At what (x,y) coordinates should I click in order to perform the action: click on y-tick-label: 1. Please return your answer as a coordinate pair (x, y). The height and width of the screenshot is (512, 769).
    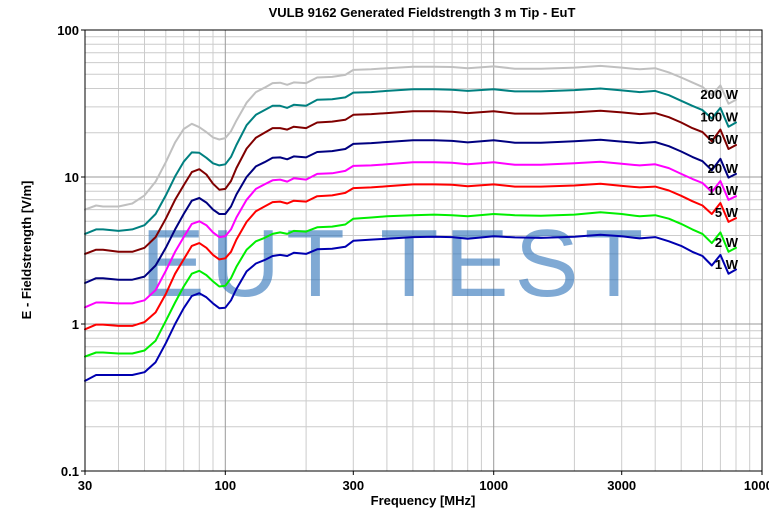
    Looking at the image, I should click on (75, 324).